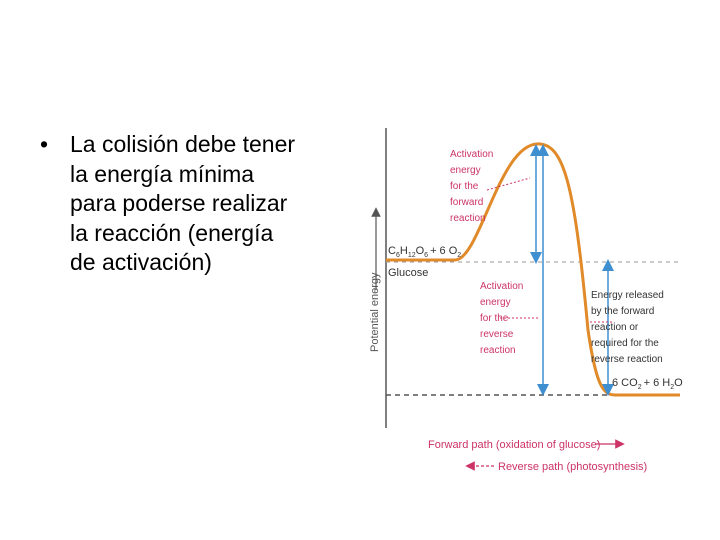 The image size is (720, 540). Describe the element at coordinates (508, 184) in the screenshot. I see `forward-activation-leader` at that location.